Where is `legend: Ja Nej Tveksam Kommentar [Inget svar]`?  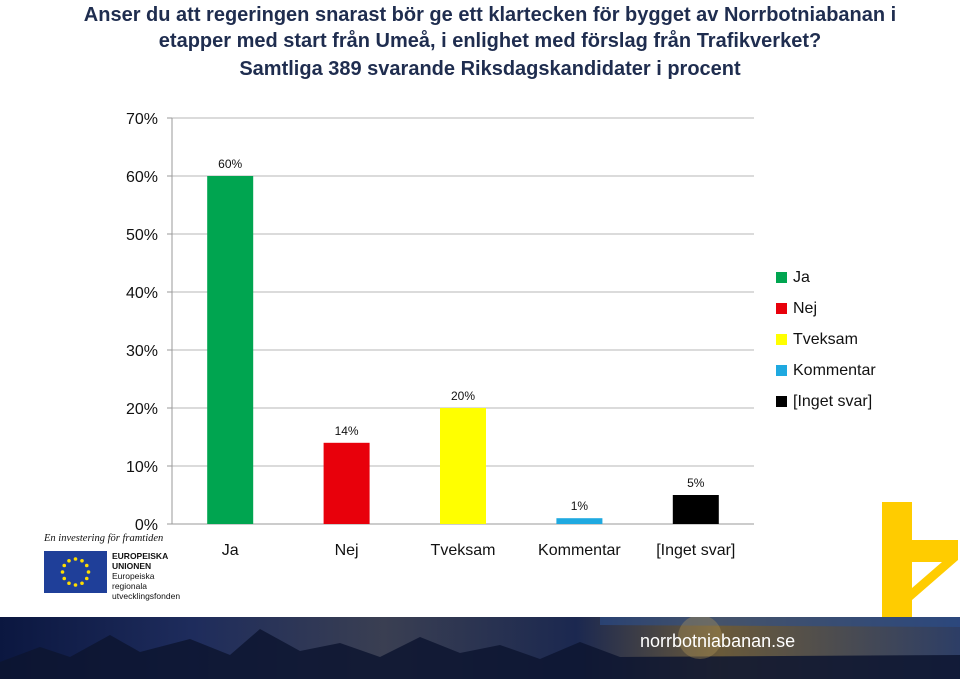 legend: Ja Nej Tveksam Kommentar [Inget svar] is located at coordinates (826, 339).